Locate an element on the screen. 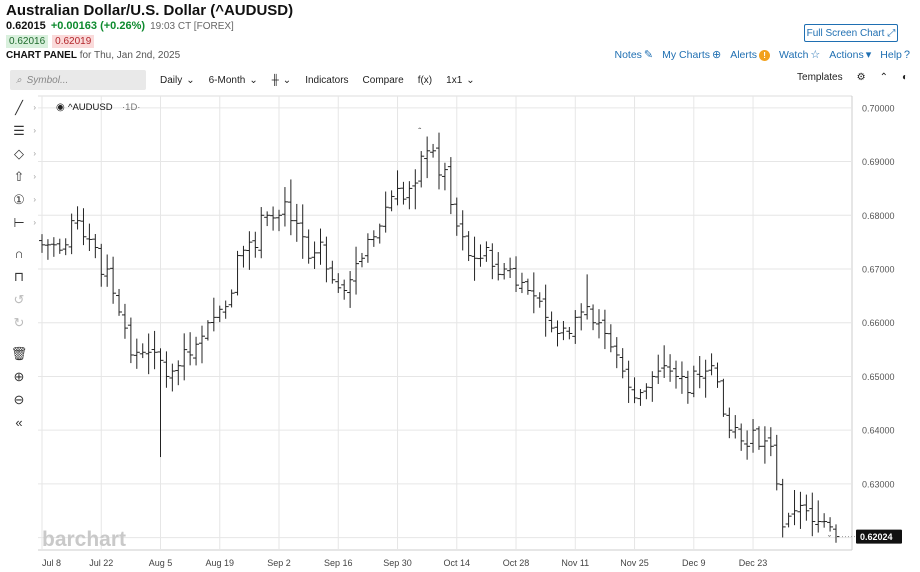  redo-icon: ↻ is located at coordinates (19, 322).